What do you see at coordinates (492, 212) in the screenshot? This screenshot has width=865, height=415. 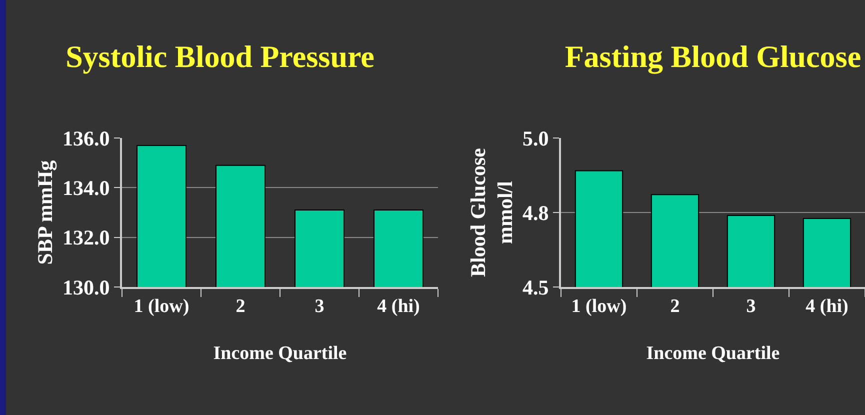 I see `y-axis-title: Blood Glucose mmol/l` at bounding box center [492, 212].